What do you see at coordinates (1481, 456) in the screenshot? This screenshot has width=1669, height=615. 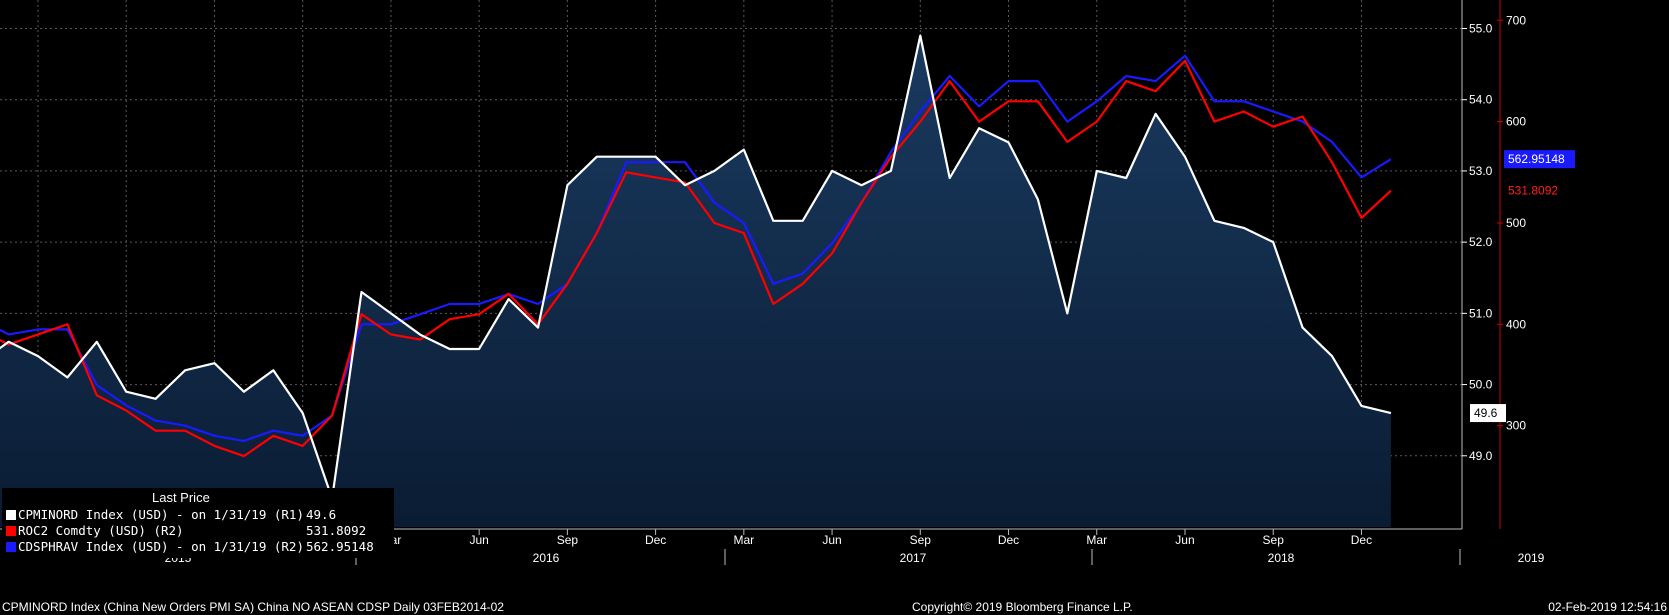 I see `r1-tick-label: 49.0` at bounding box center [1481, 456].